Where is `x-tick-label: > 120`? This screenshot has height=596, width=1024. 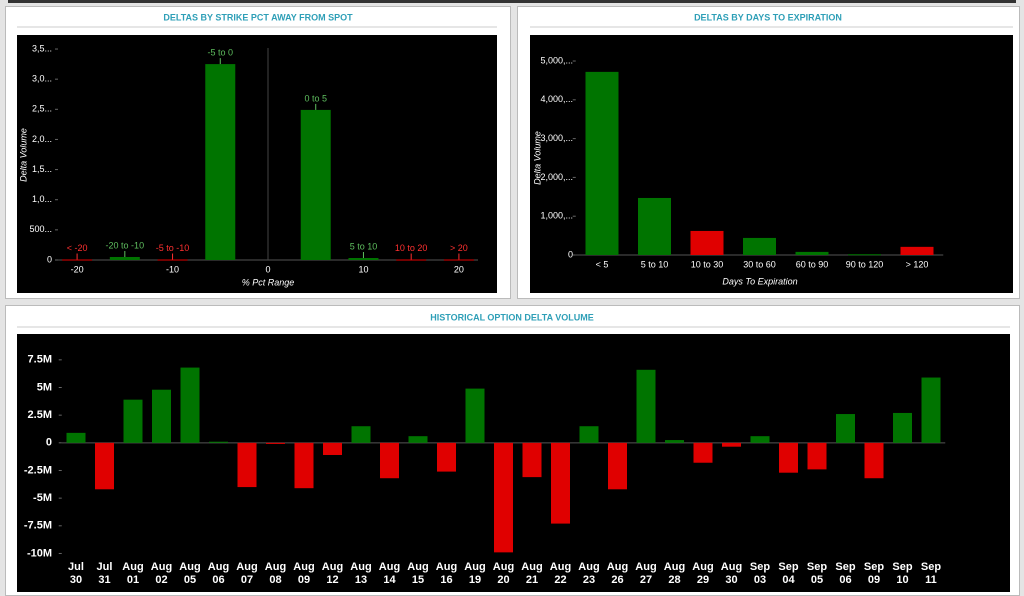
x-tick-label: > 120 is located at coordinates (917, 264).